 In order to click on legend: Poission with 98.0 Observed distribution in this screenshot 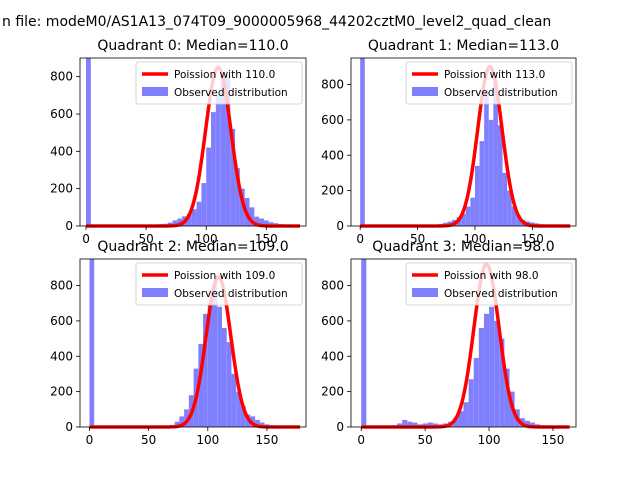, I will do `click(489, 284)`.